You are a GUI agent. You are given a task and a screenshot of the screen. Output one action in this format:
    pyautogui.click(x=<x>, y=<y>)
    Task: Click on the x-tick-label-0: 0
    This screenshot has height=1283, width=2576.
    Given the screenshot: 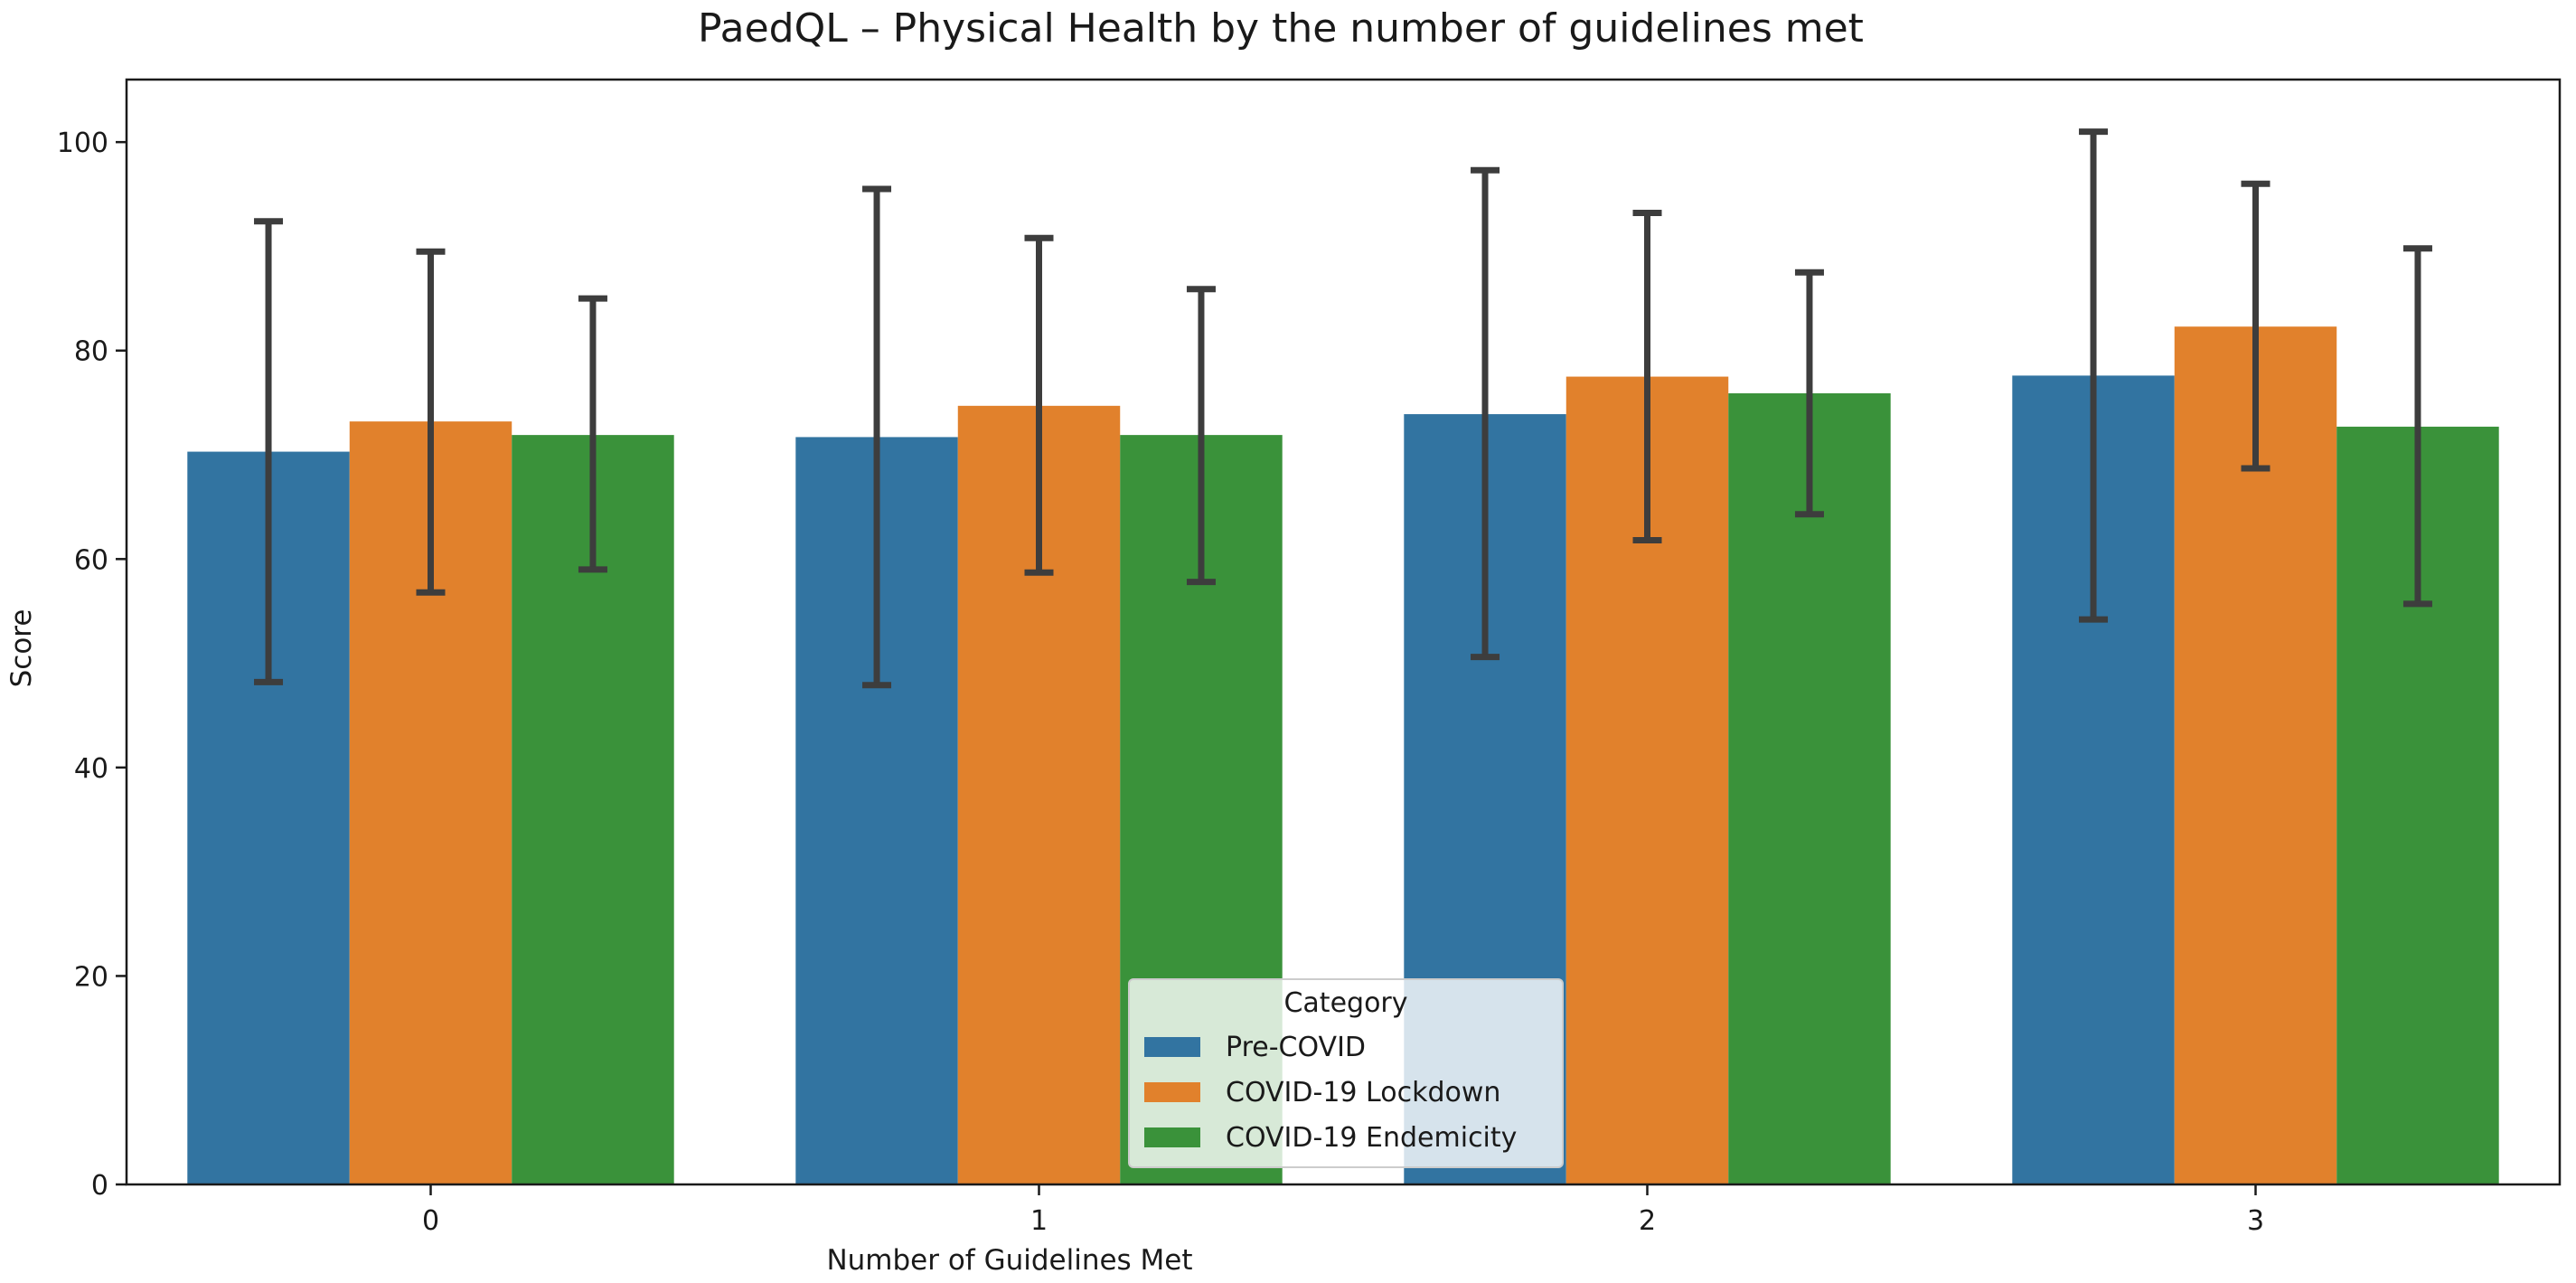 What is the action you would take?
    pyautogui.click(x=431, y=1221)
    